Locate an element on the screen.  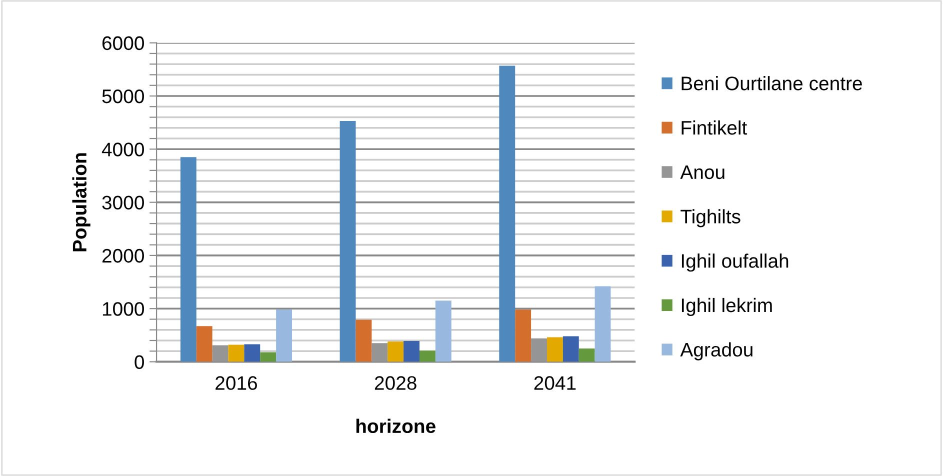
x-tick-label: 2041 is located at coordinates (555, 383).